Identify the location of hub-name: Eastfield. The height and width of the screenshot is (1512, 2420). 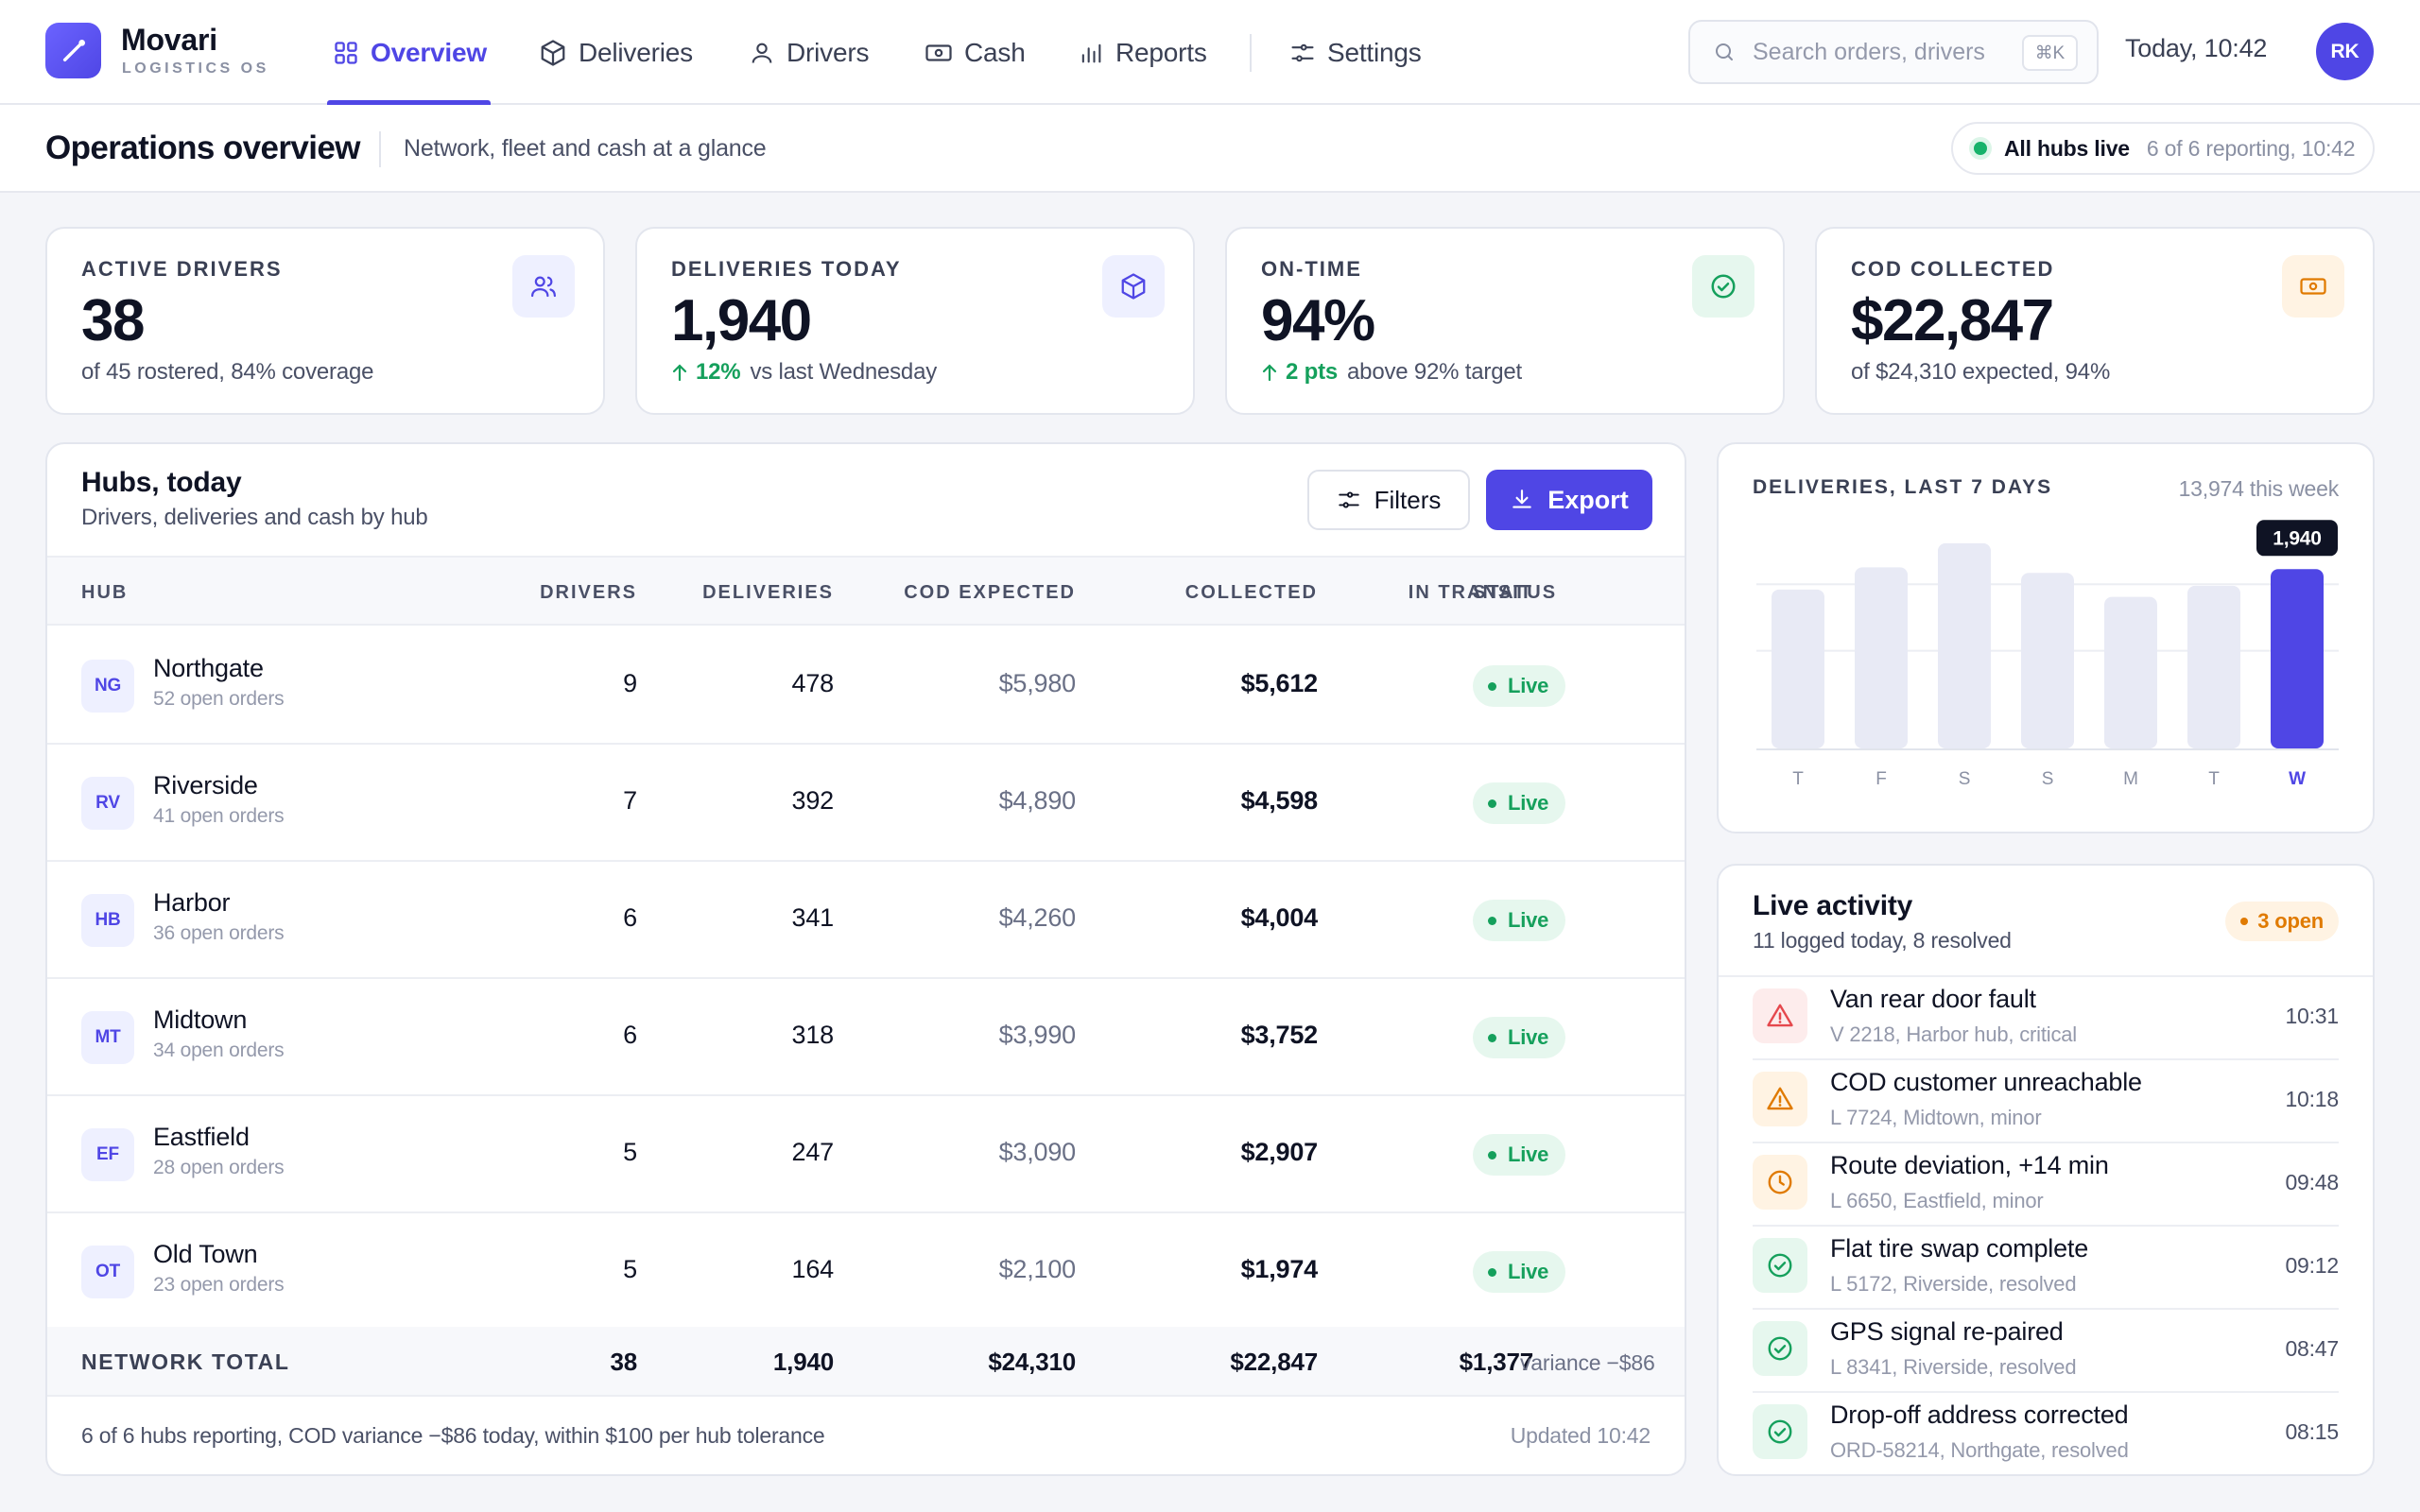
(201, 1137).